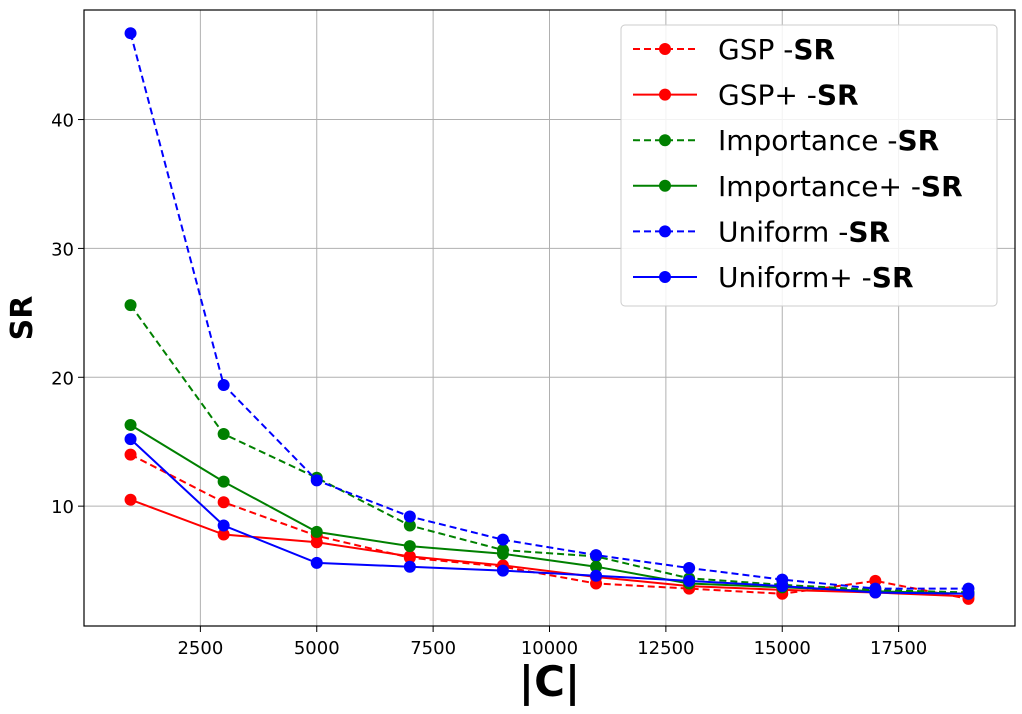  I want to click on x-tick-label: 5000, so click(317, 648).